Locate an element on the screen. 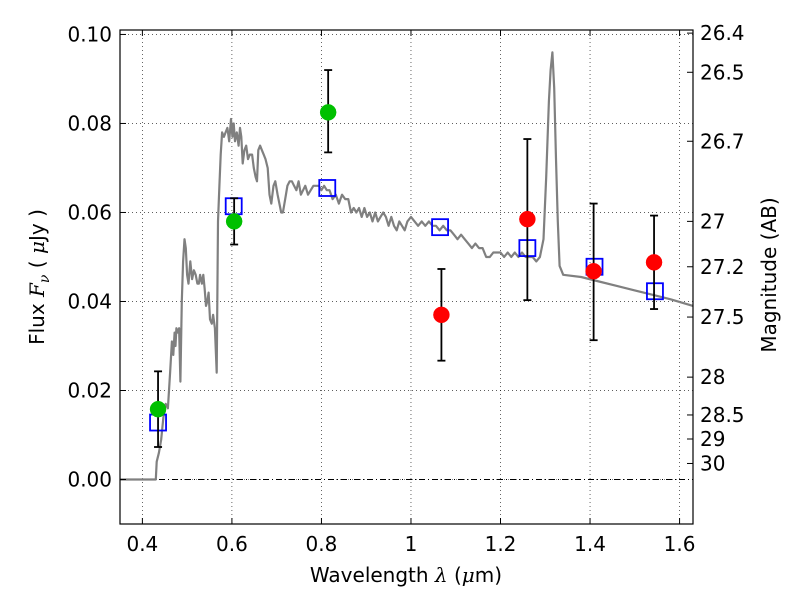 This screenshot has width=800, height=600. y-tick-label: 0.10 is located at coordinates (89, 34).